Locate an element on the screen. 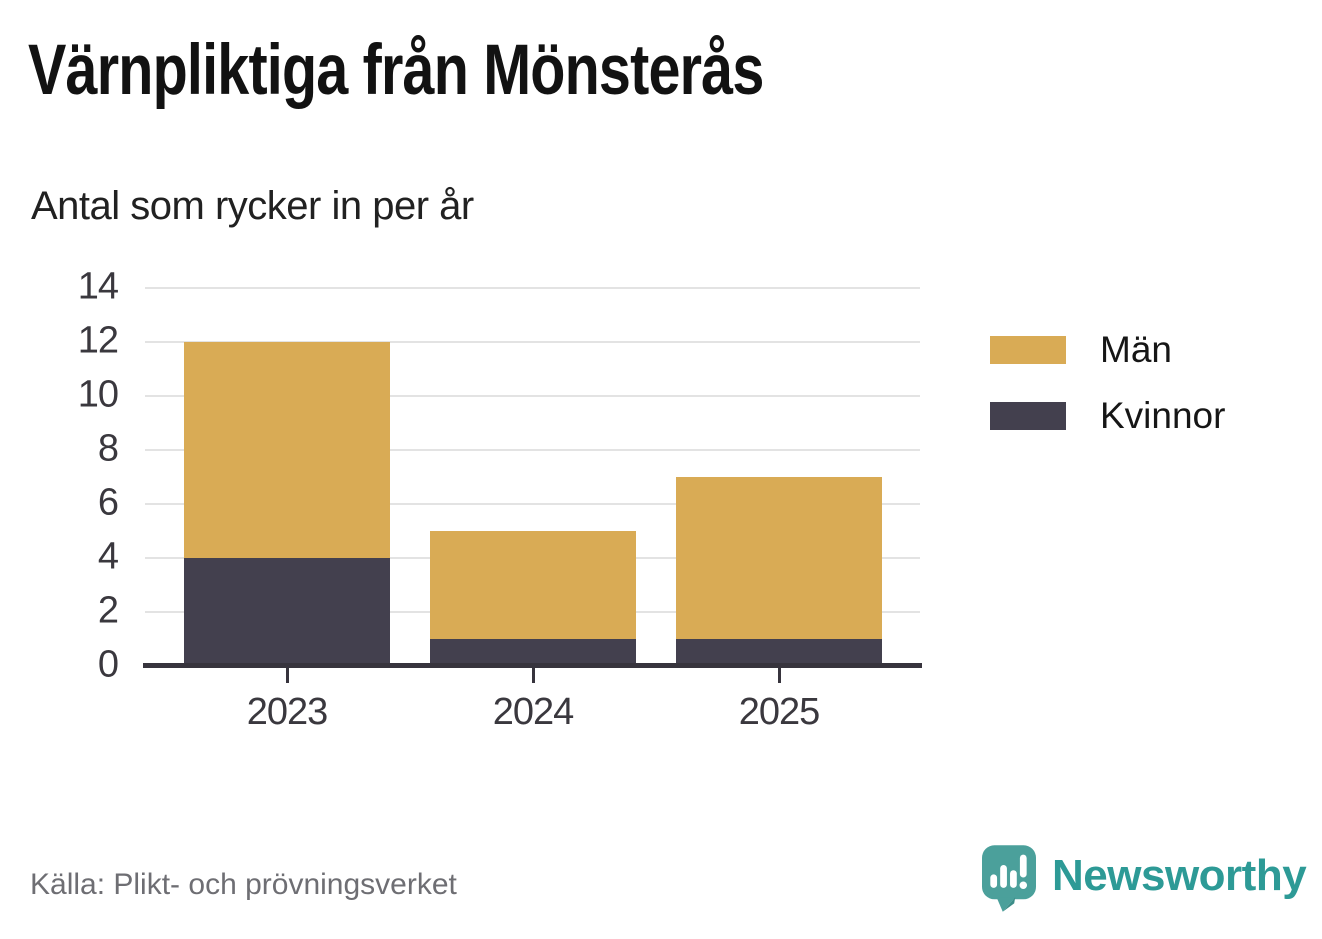  newsworthy-logo: Newsworthy is located at coordinates (1144, 878).